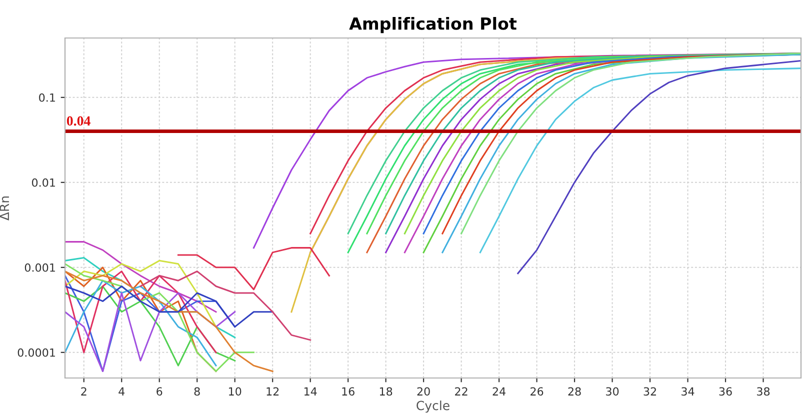 The width and height of the screenshot is (805, 418). What do you see at coordinates (272, 391) in the screenshot?
I see `x-tick-label: 12` at bounding box center [272, 391].